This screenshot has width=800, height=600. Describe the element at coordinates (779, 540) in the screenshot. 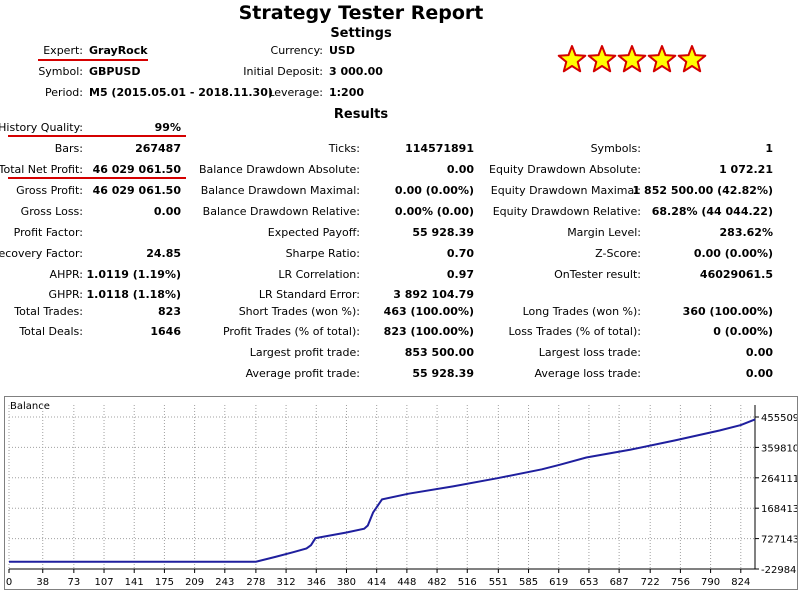

I see `y-tick-label: 7271431` at that location.